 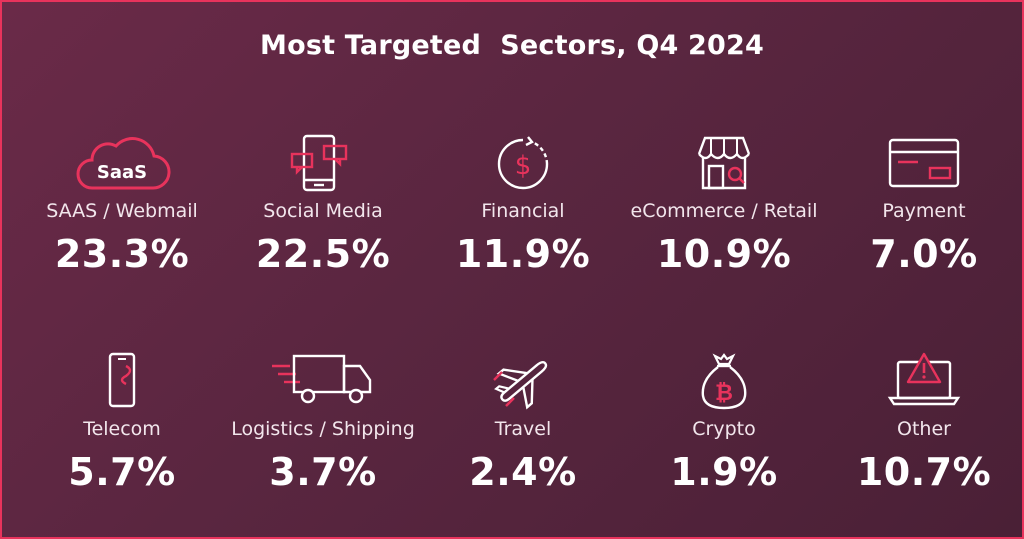 I want to click on sector-label: Logistics / Shipping, so click(x=323, y=429).